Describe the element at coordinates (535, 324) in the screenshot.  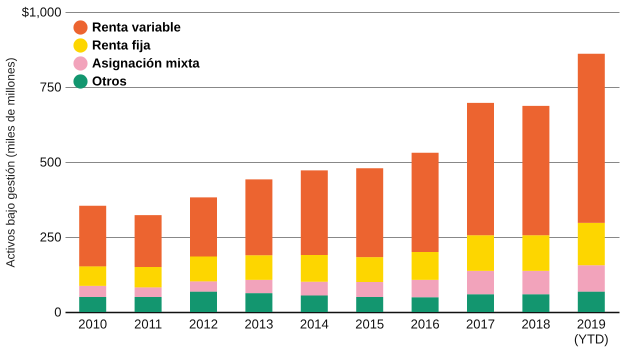
I see `x-tick-label: 2018` at that location.